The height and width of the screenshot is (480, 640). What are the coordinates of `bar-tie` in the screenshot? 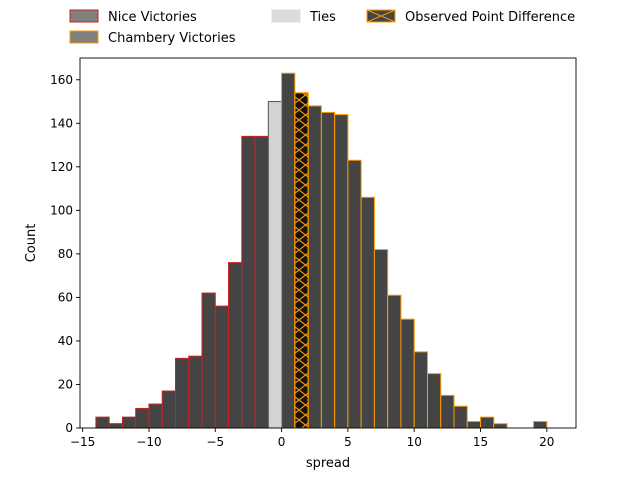 It's located at (275, 265).